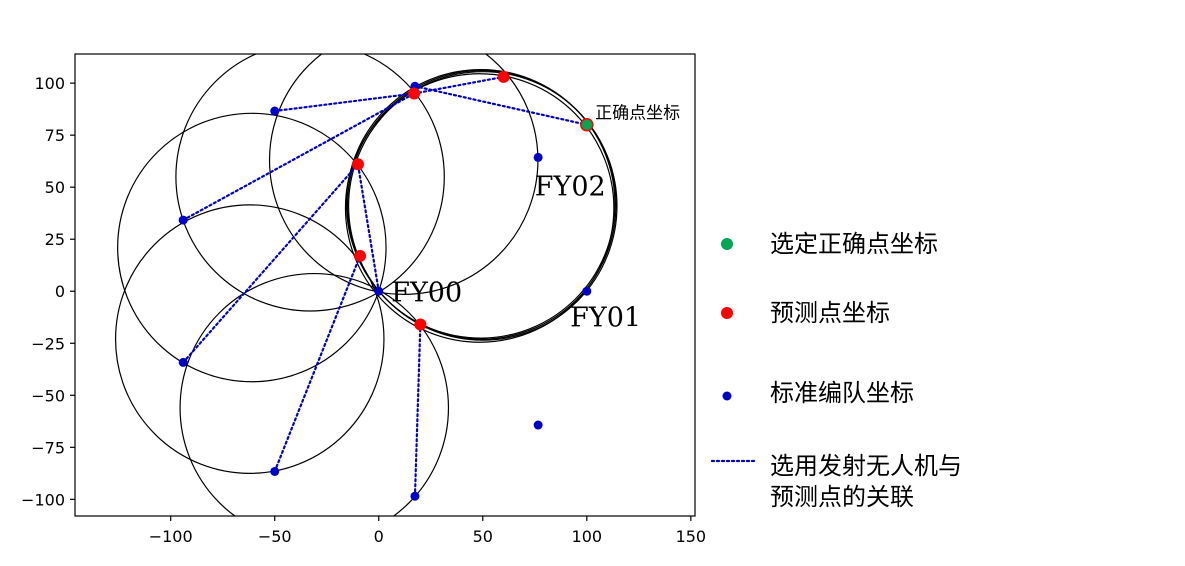  I want to click on y-tick-label: −25, so click(48, 343).